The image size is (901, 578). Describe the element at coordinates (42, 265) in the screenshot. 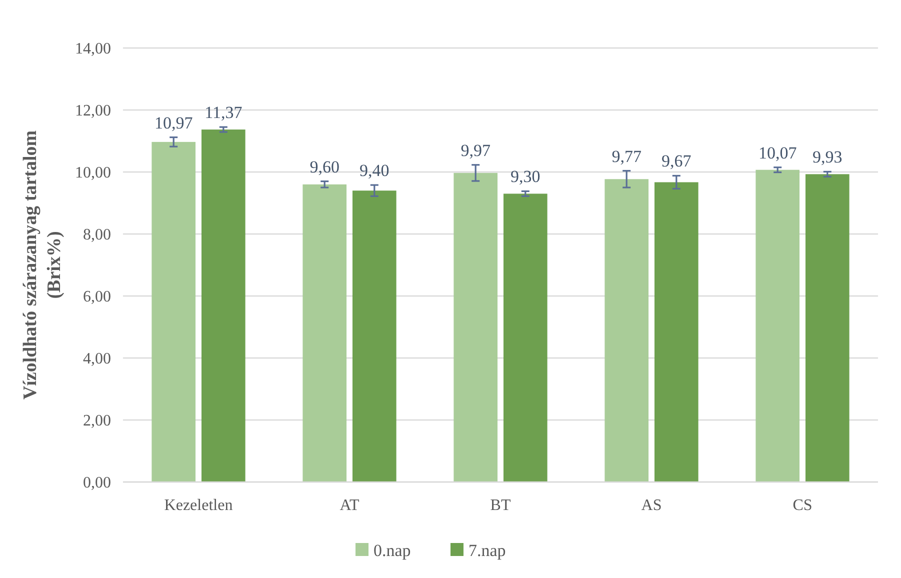

I see `y-axis-title: Vízoldható szárazanyag tartalom (Brix%)` at that location.